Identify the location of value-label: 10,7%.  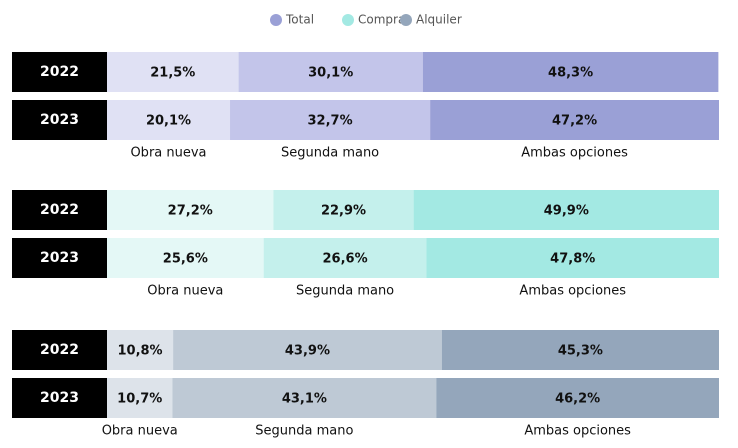
(139, 399).